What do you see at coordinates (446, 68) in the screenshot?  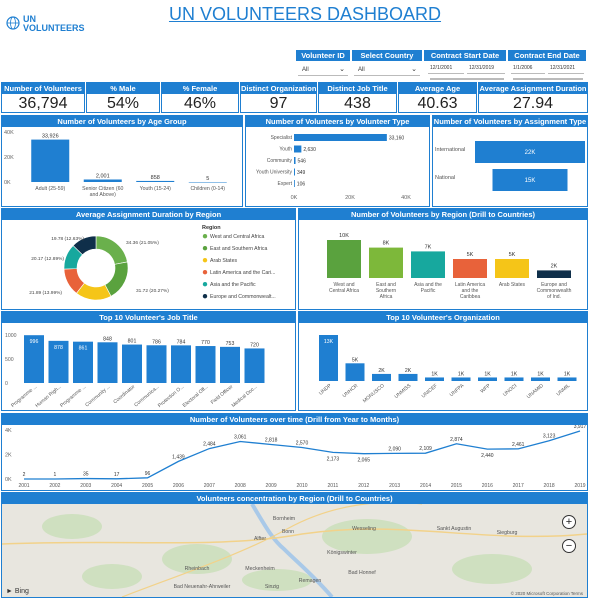 I see `contract-start-from: 12/1/2001` at bounding box center [446, 68].